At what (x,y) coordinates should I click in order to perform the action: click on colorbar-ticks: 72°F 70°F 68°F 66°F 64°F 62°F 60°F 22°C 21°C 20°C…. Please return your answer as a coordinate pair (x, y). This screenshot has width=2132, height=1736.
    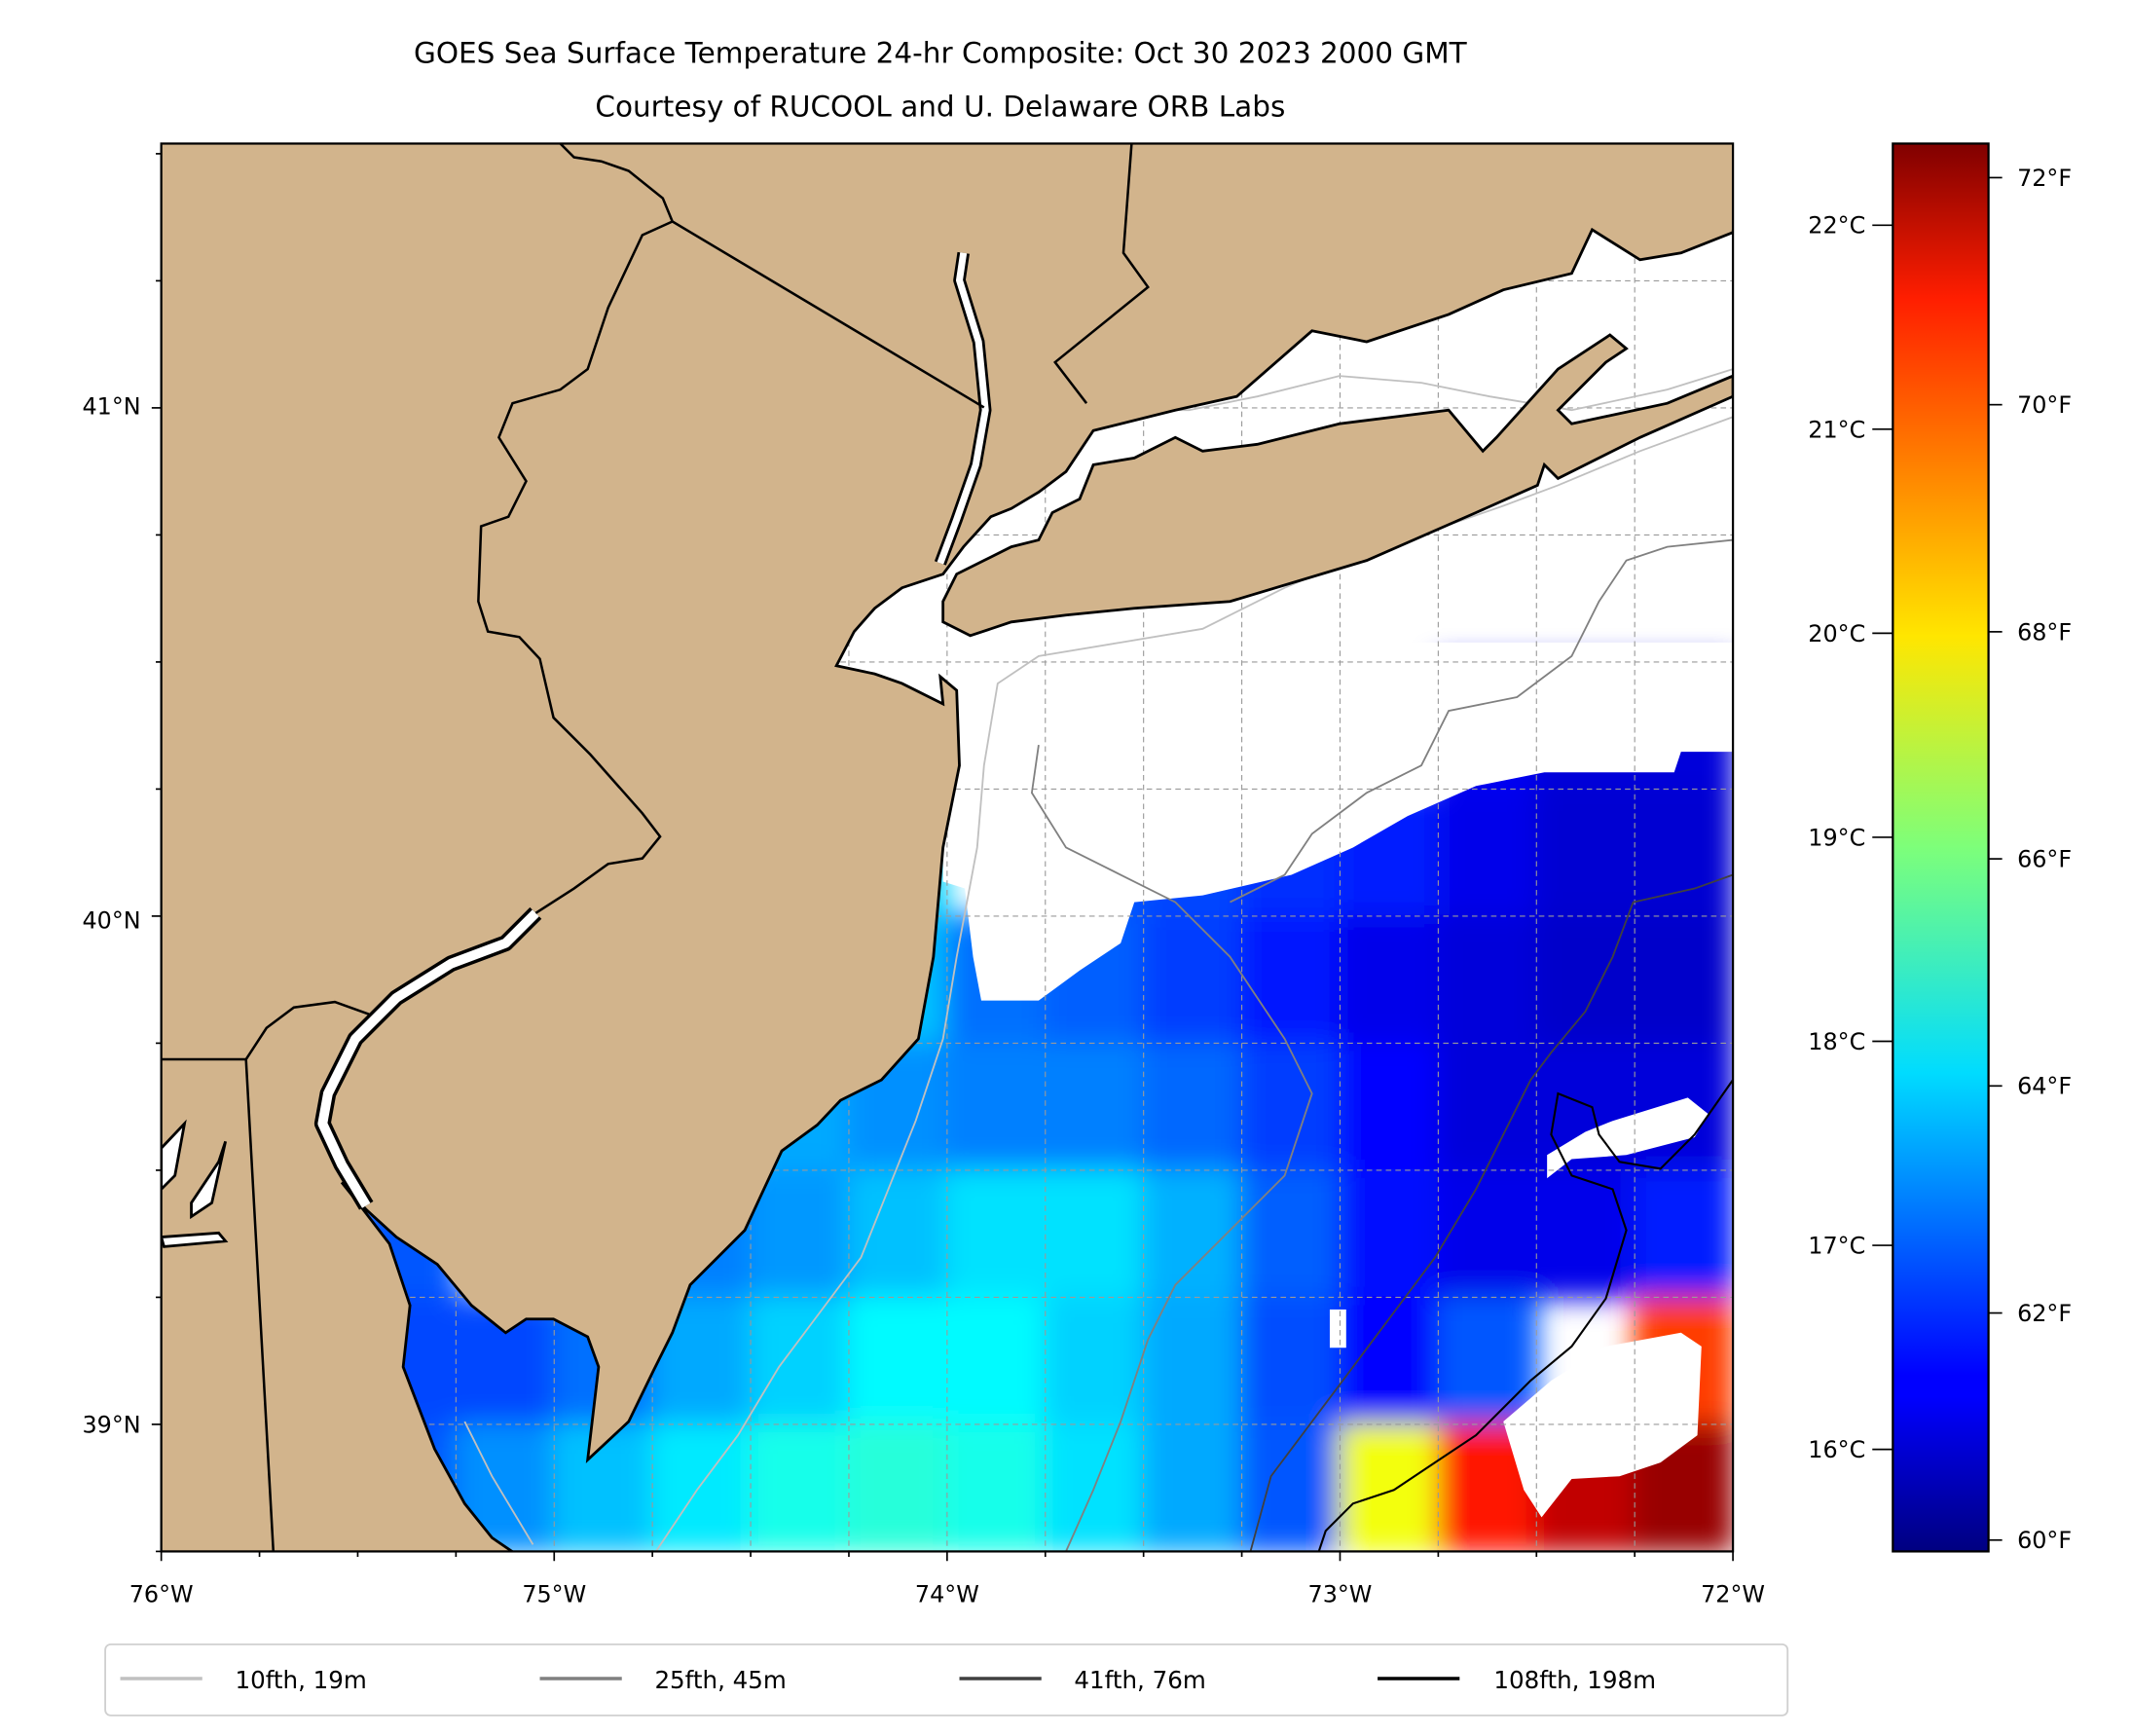
    Looking at the image, I should click on (1940, 859).